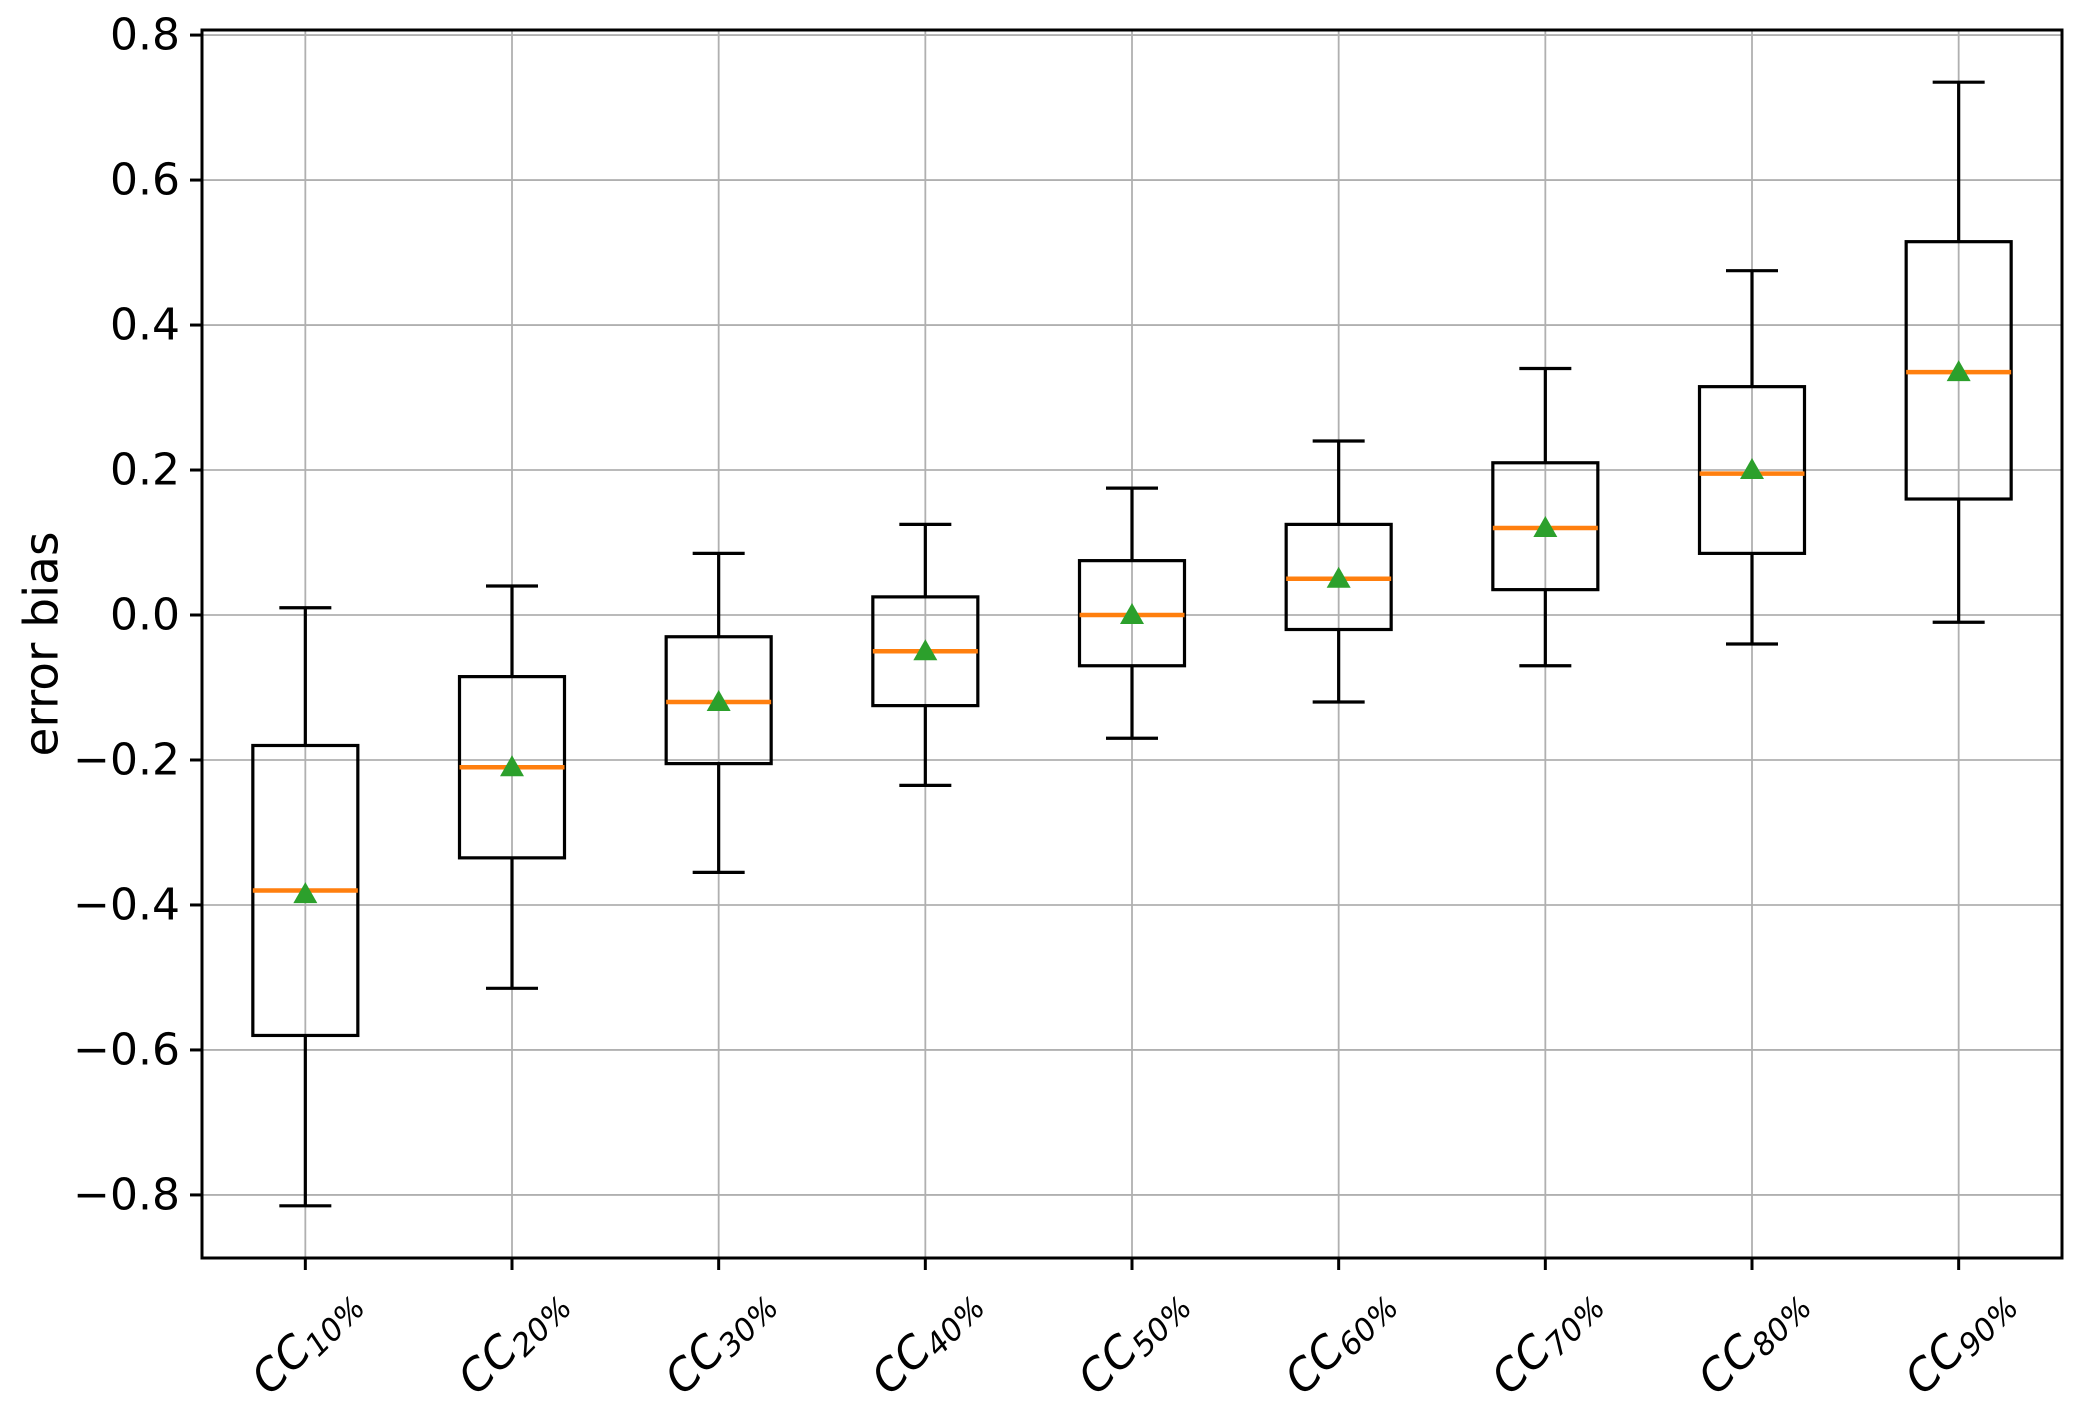 Image resolution: width=2081 pixels, height=1424 pixels. I want to click on y-tick-label: −0.8, so click(126, 1194).